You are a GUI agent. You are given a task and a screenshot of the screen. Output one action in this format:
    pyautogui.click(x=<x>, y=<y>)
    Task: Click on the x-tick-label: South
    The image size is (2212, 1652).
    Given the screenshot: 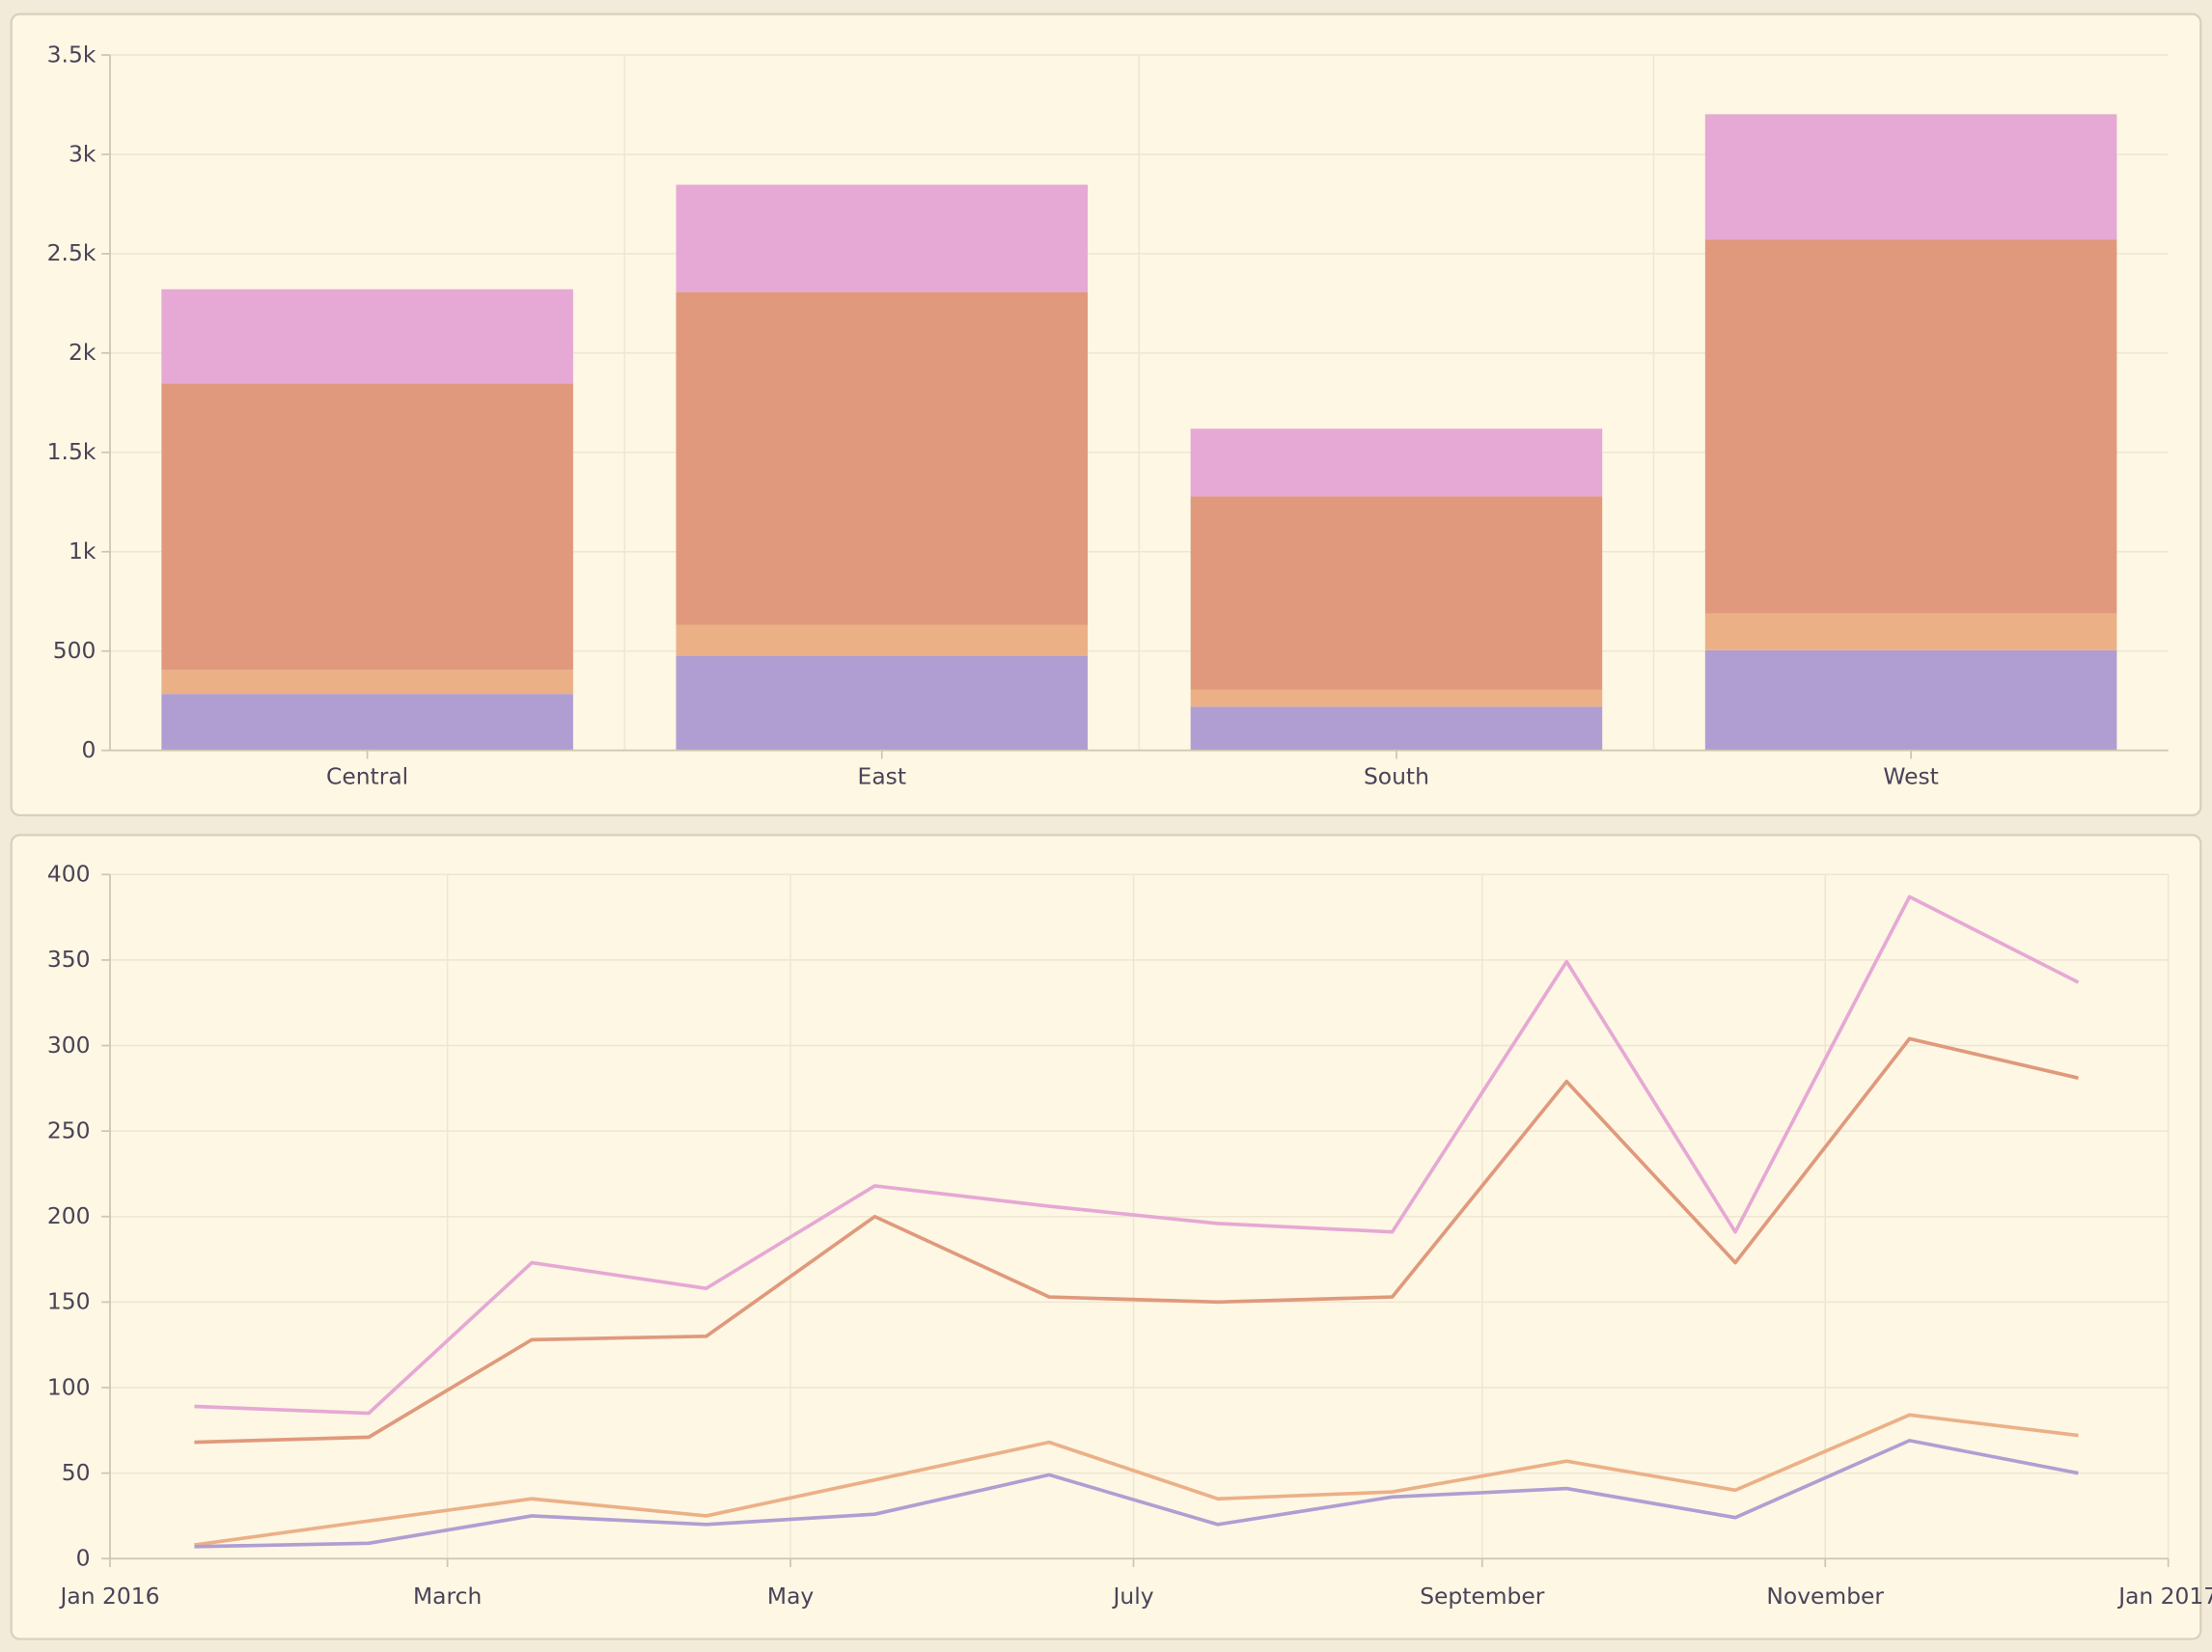 What is the action you would take?
    pyautogui.click(x=1396, y=776)
    